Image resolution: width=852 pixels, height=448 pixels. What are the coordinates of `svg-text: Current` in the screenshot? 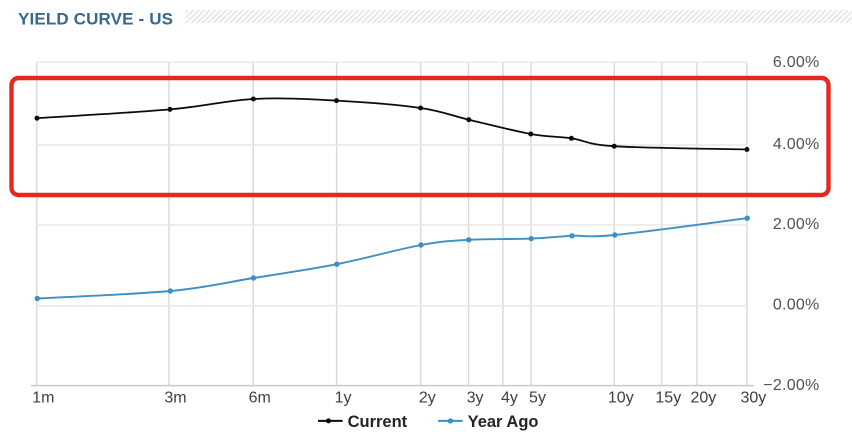 It's located at (378, 422).